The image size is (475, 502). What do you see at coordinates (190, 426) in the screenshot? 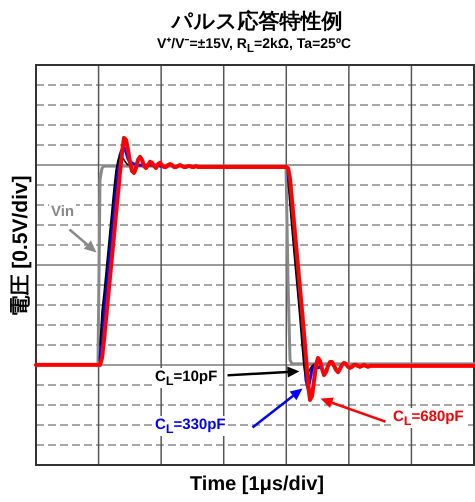
I see `text: C$_{L}$=330pF` at bounding box center [190, 426].